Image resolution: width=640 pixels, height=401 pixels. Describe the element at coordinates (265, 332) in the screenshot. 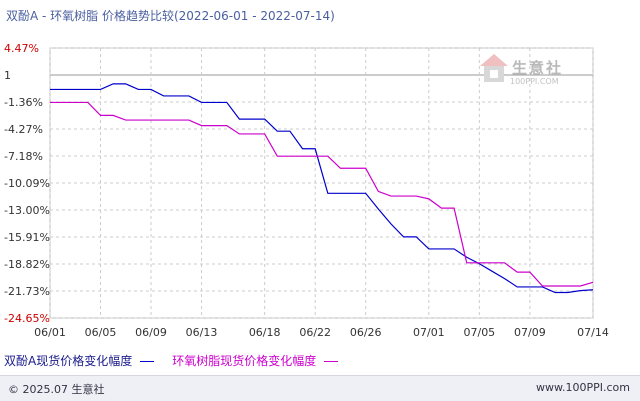

I see `x-tick-label: 06/18` at that location.